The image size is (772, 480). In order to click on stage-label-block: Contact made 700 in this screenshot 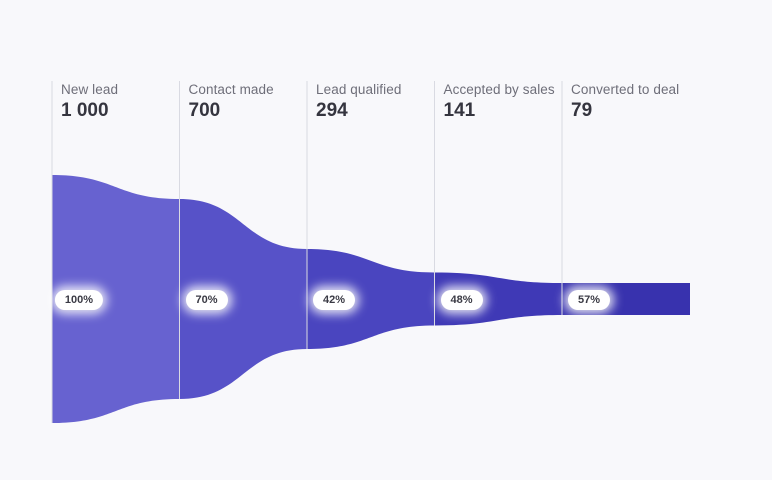, I will do `click(231, 102)`.